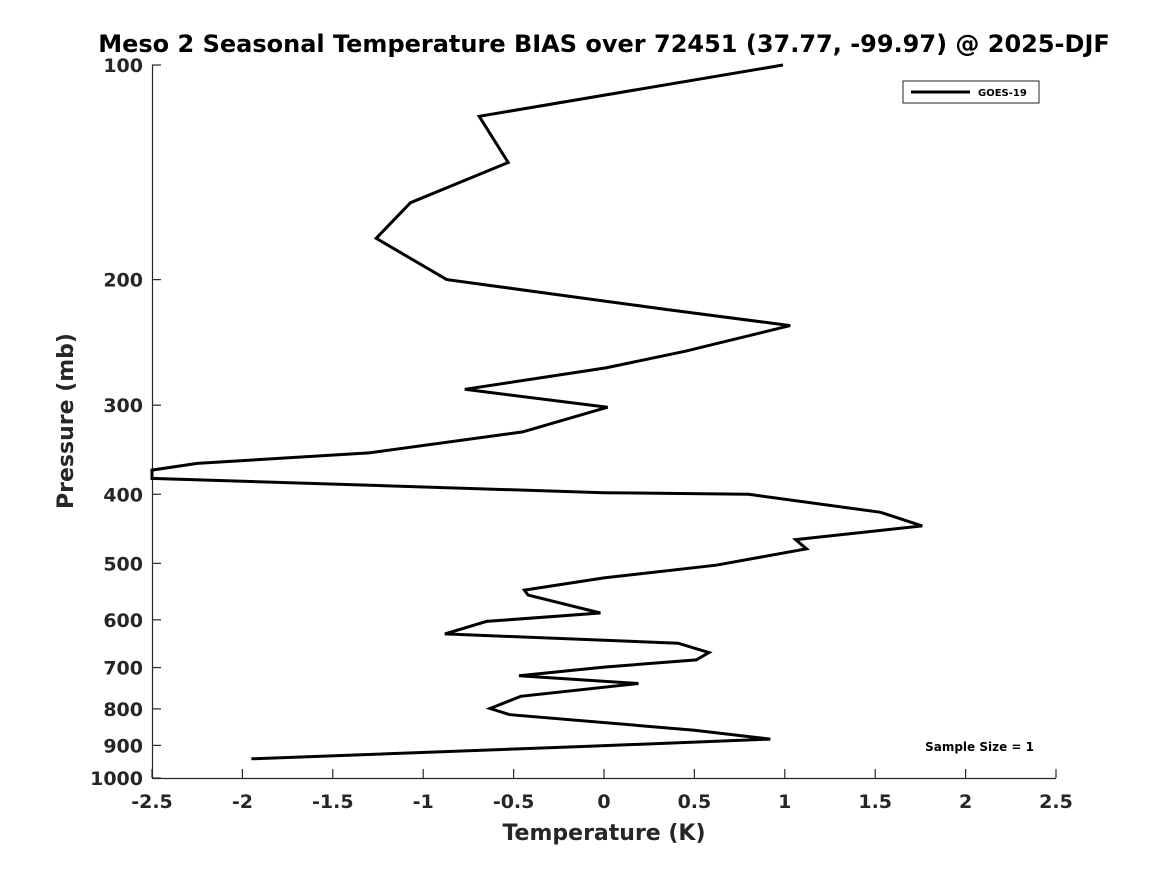 Image resolution: width=1167 pixels, height=875 pixels. What do you see at coordinates (66, 421) in the screenshot?
I see `y-axis-label: Pressure (mb)` at bounding box center [66, 421].